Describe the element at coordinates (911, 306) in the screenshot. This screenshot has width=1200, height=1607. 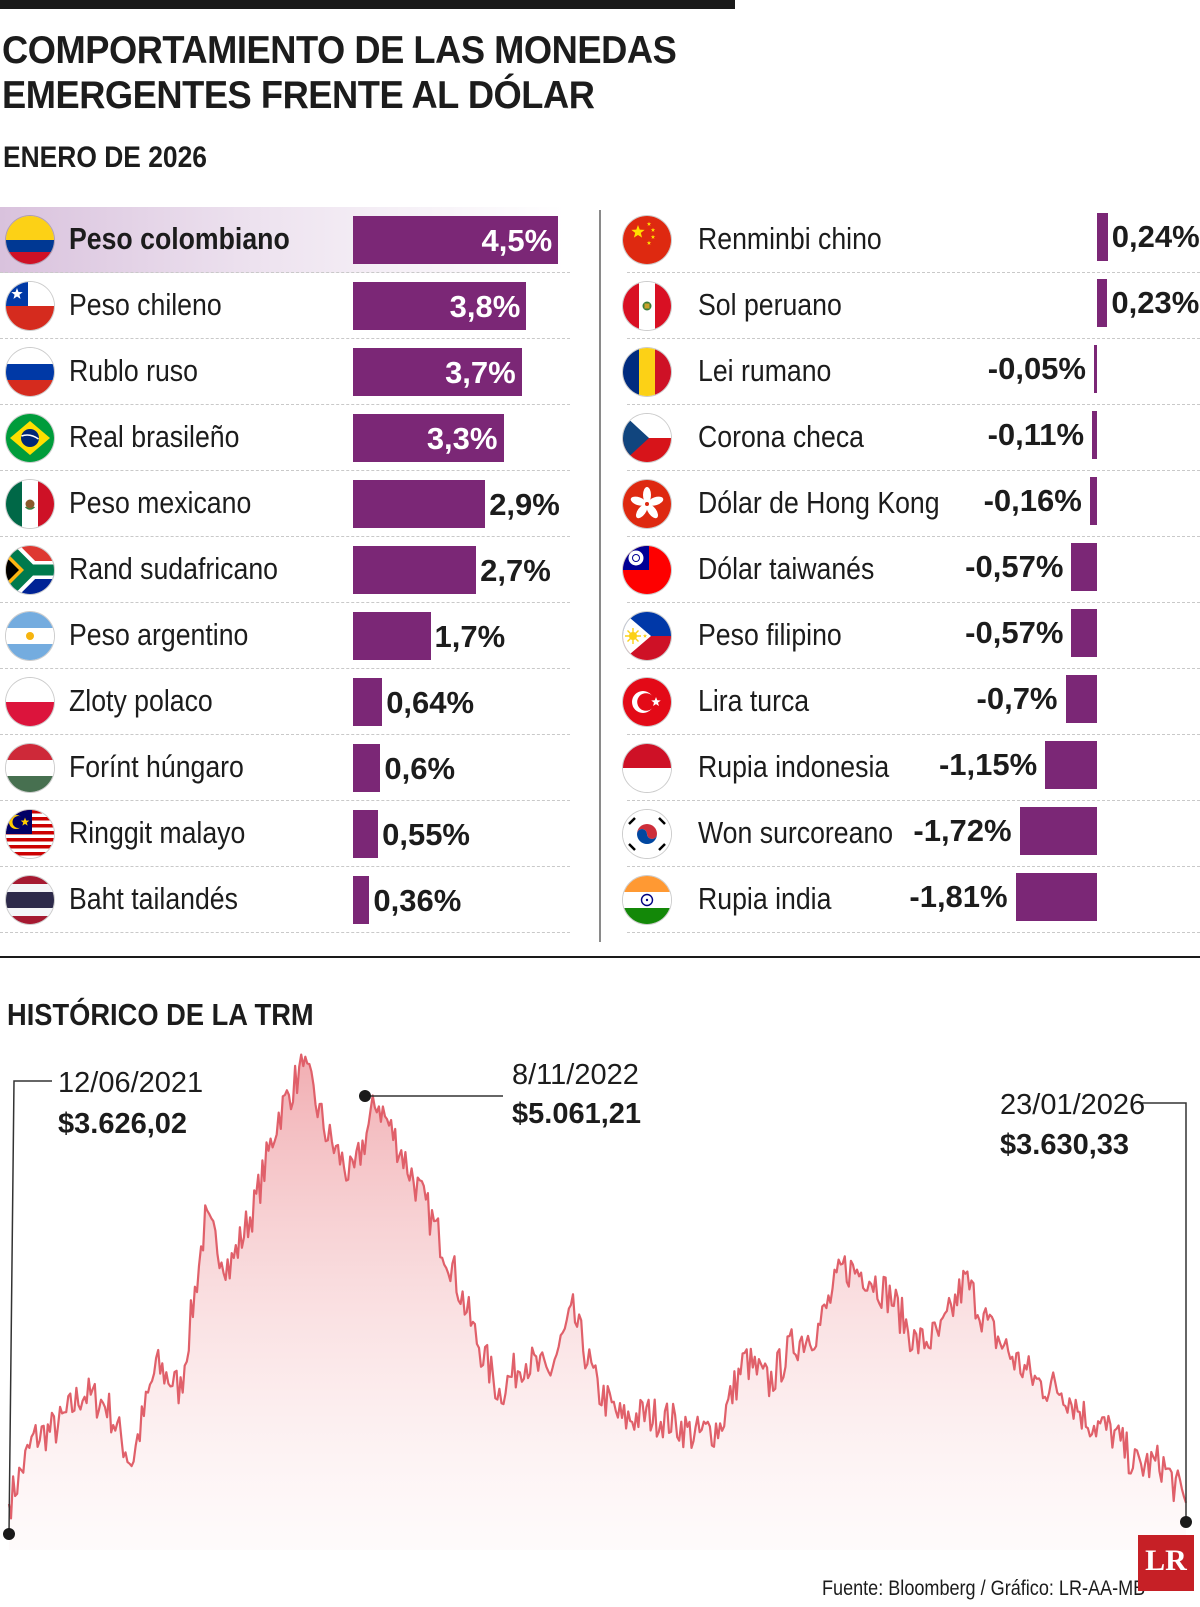
I see `currency-row: Sol peruano 0,23%` at that location.